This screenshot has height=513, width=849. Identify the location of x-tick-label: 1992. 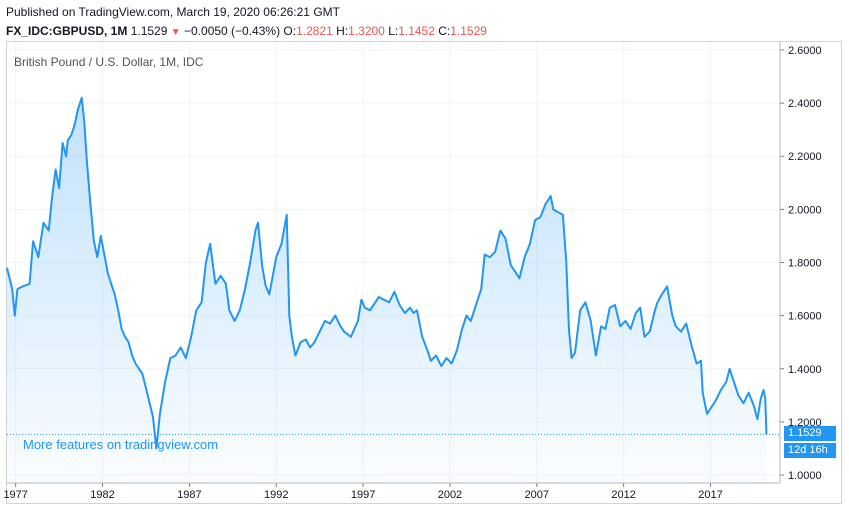
(276, 495).